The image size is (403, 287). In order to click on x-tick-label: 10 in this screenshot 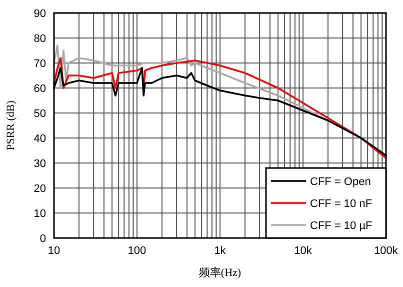, I will do `click(54, 251)`.